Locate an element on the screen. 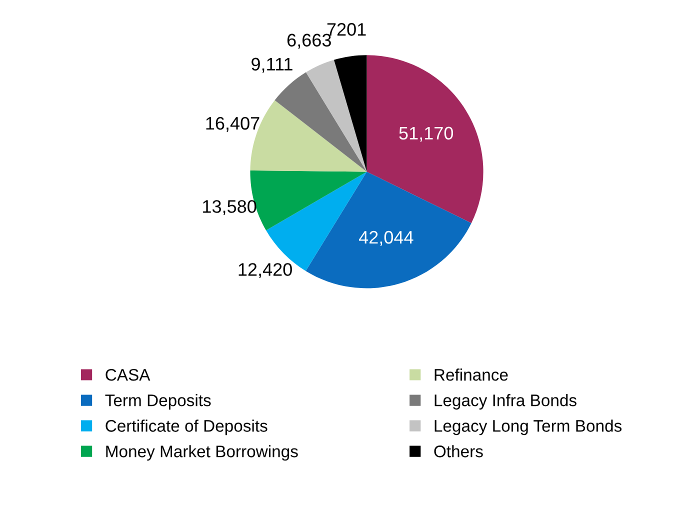 The image size is (692, 505). legend-label: Refinance is located at coordinates (471, 374).